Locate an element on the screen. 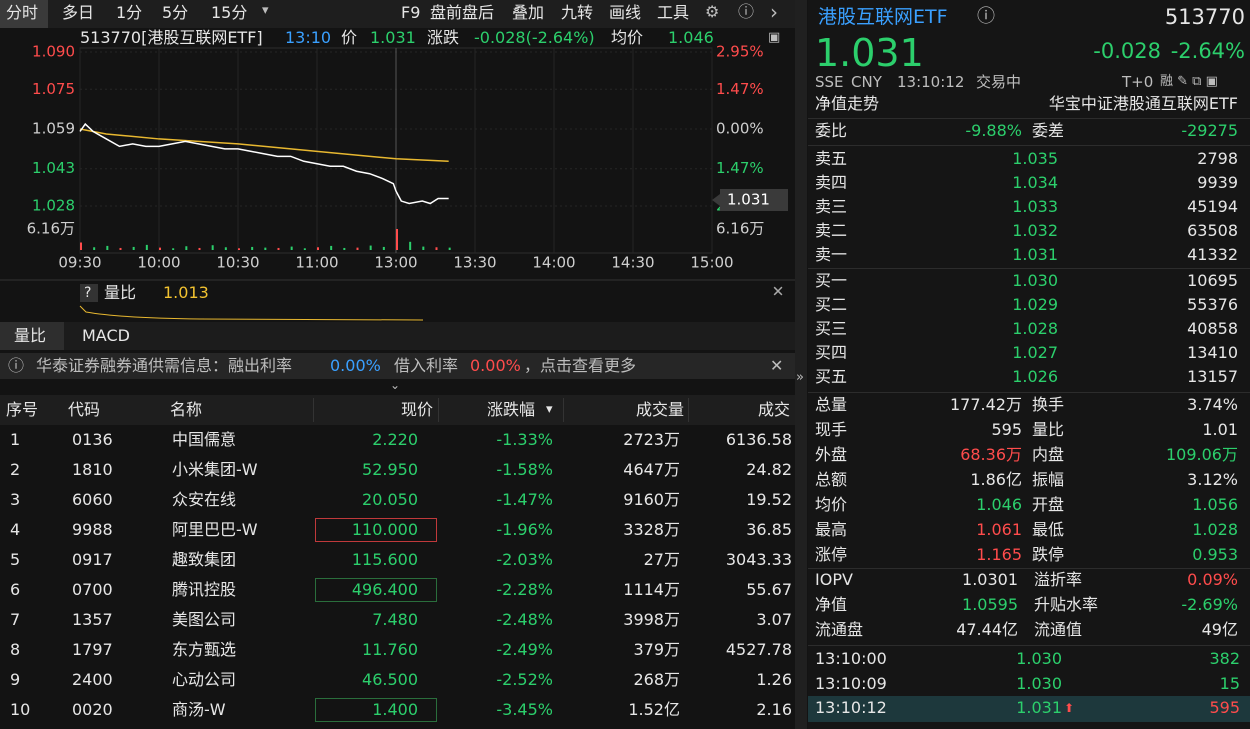  column-header: 名称 is located at coordinates (186, 409).